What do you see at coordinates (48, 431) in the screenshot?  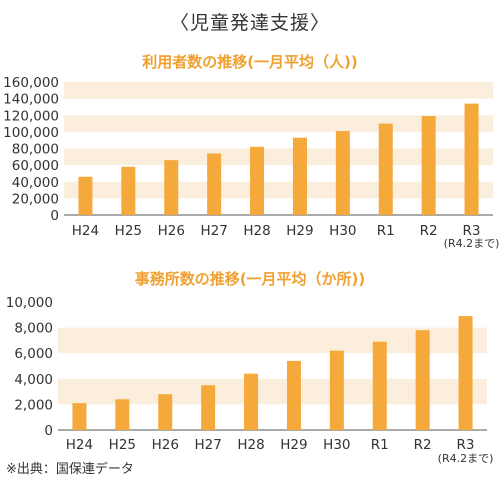 I see `offices-ytick-label: 0` at bounding box center [48, 431].